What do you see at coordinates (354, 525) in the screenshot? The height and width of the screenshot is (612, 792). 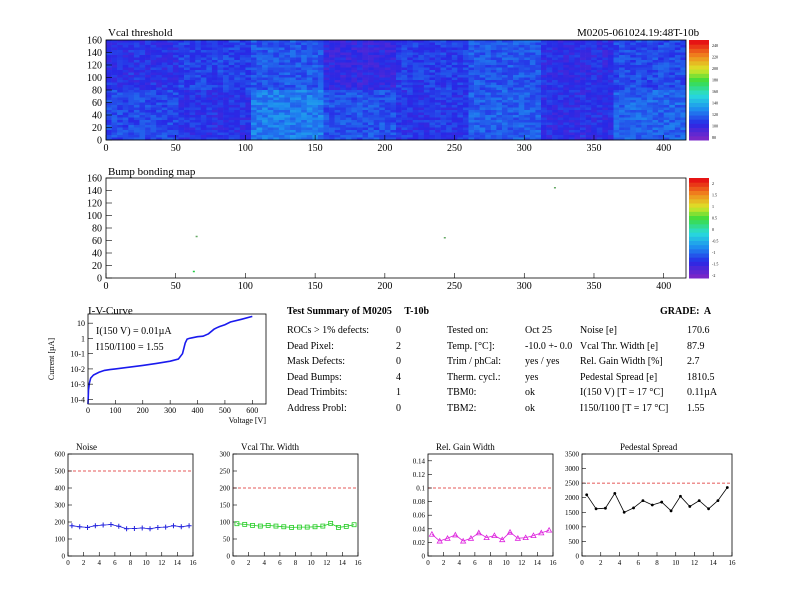 I see `vcal-width-point` at bounding box center [354, 525].